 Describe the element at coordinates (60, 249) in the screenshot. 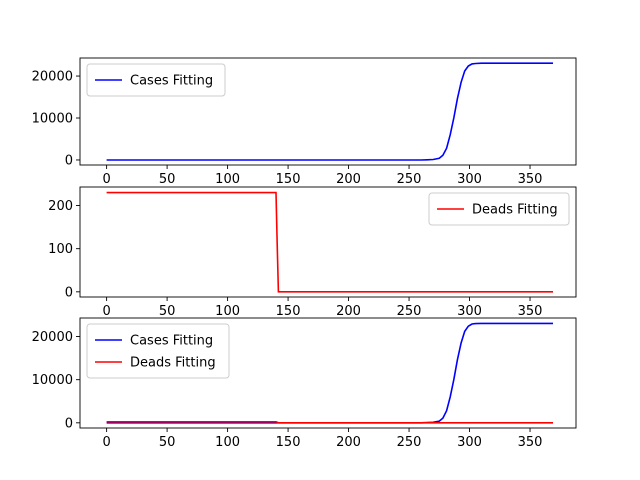

I see `y-tick-label: 100` at that location.